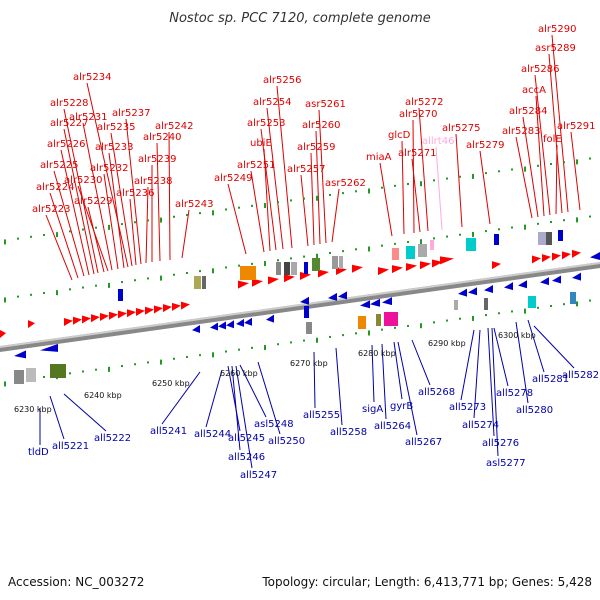  Describe the element at coordinates (521, 131) in the screenshot. I see `gene-label-alr5283: alr5283` at that location.